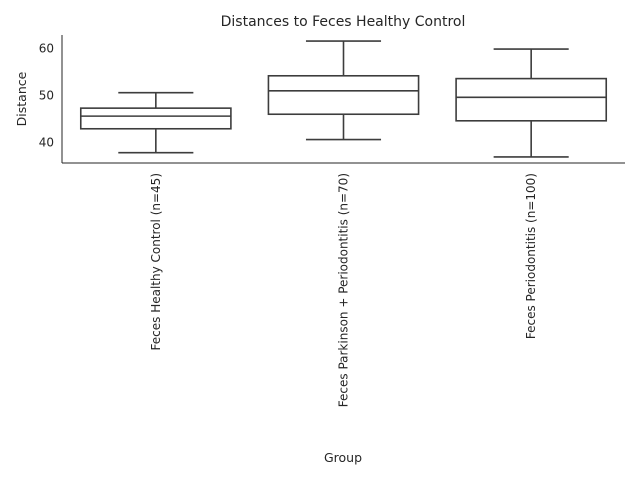  I want to click on y-tick-label: 40, so click(46, 142).